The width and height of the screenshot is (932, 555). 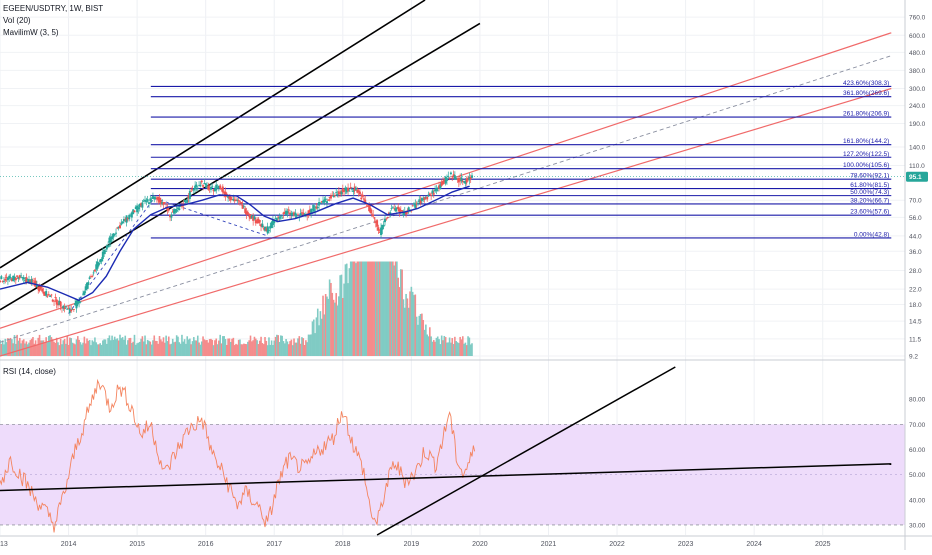 I want to click on time-tick-label: 2013, so click(x=4, y=544).